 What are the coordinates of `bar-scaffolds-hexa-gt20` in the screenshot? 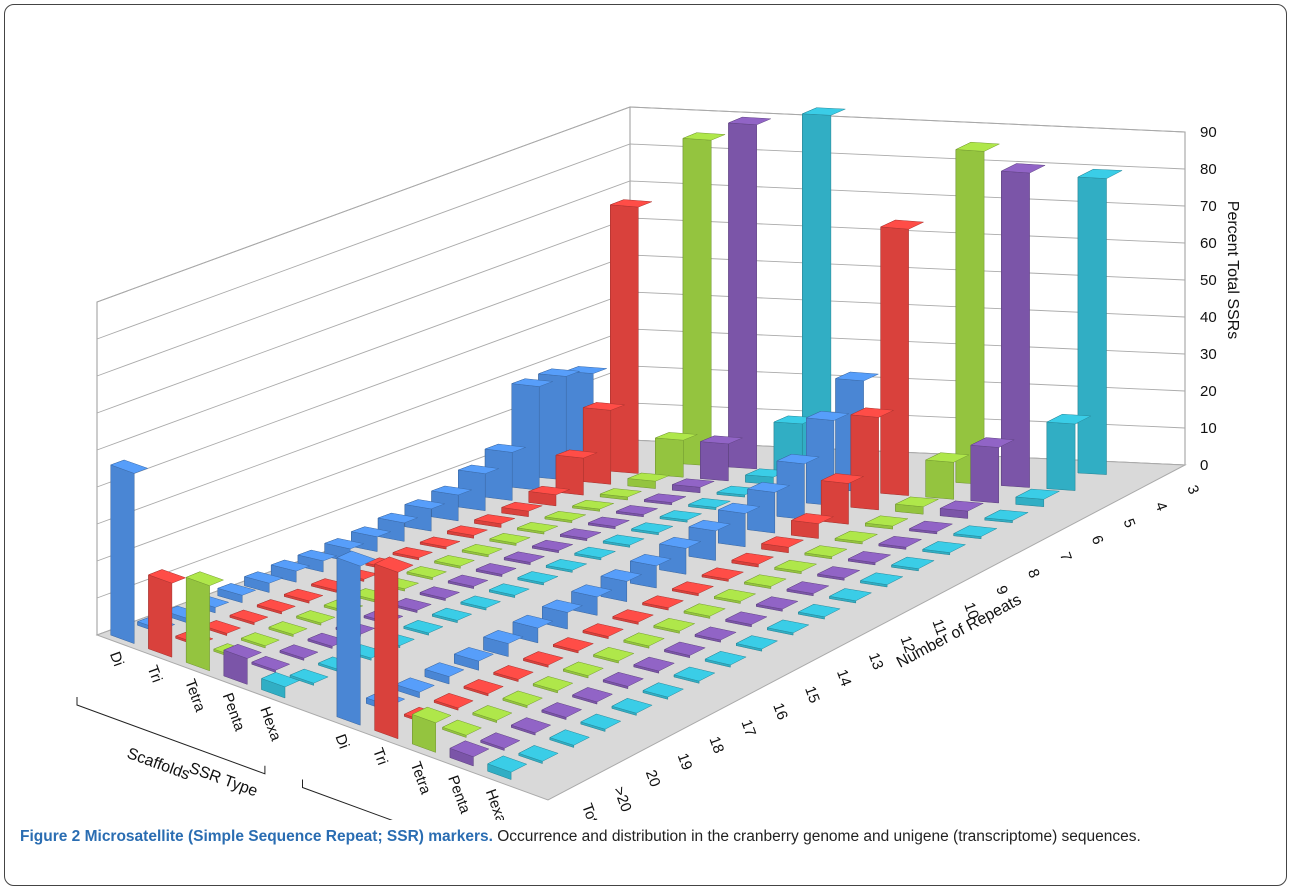 It's located at (309, 677).